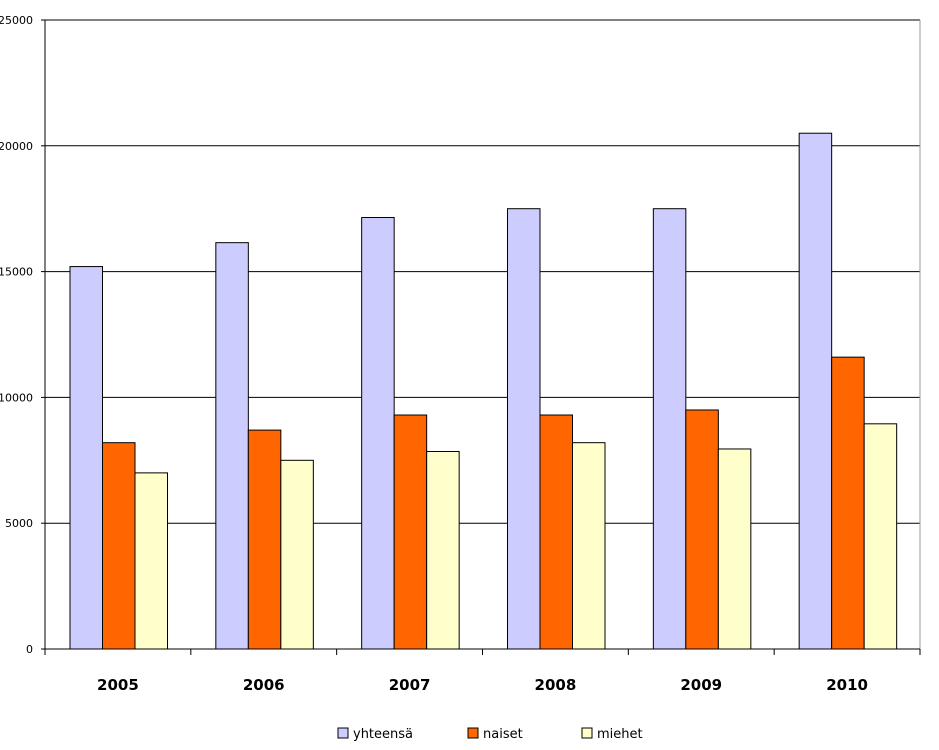 Image resolution: width=939 pixels, height=750 pixels. I want to click on bar-yhteensä-2009, so click(669, 429).